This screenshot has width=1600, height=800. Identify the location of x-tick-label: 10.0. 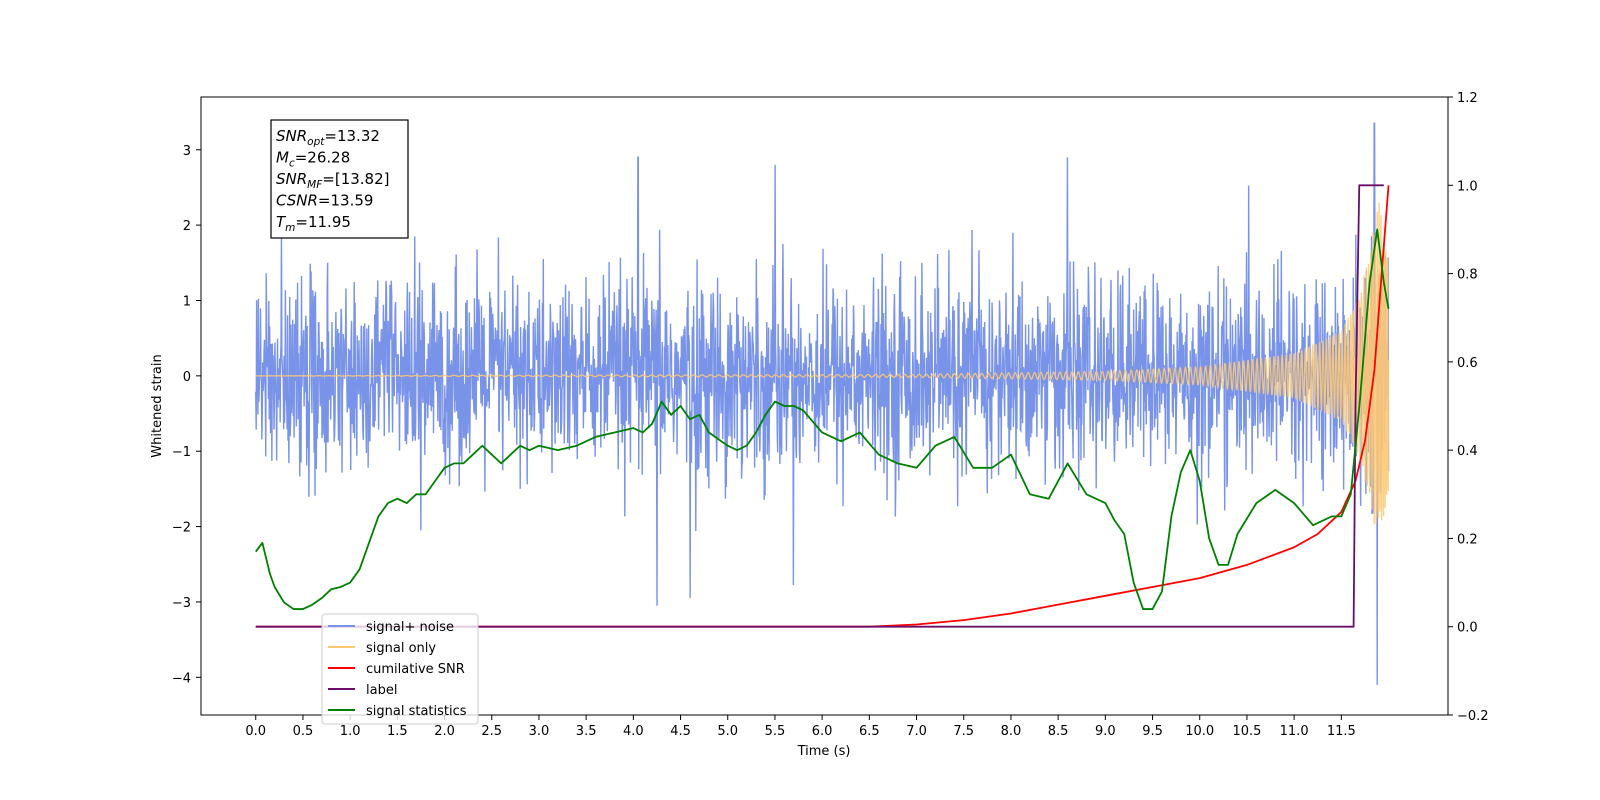
(1199, 731).